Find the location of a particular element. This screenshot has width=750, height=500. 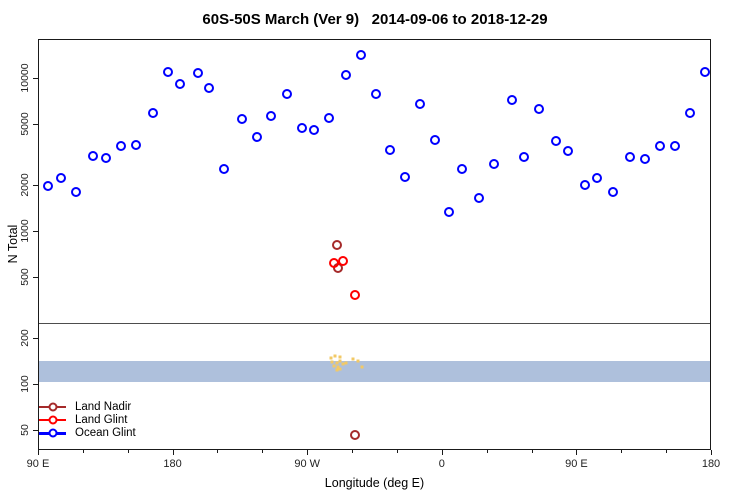

x-axis-tick-label: 0 is located at coordinates (441, 464).